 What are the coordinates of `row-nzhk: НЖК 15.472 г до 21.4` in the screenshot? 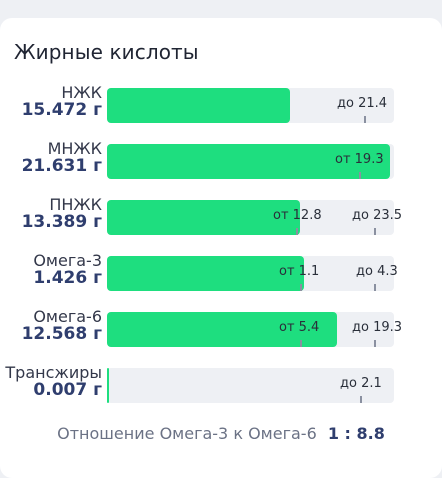 It's located at (221, 104).